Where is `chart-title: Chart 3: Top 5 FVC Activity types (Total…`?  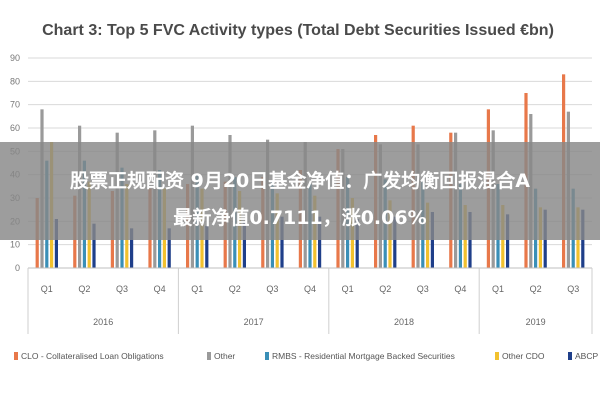
chart-title: Chart 3: Top 5 FVC Activity types (Total… is located at coordinates (298, 30).